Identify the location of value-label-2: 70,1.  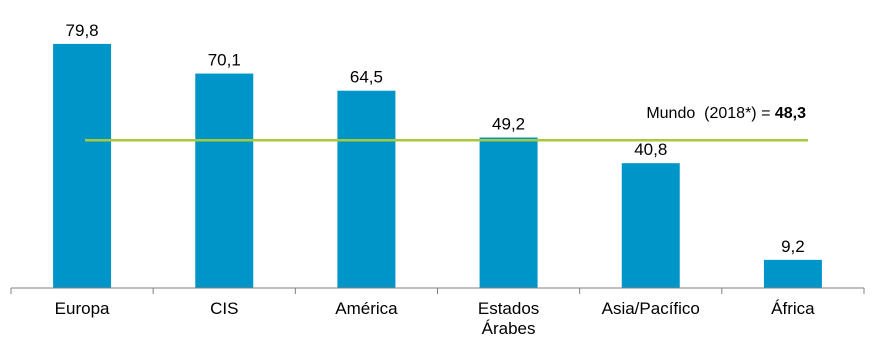
(224, 60).